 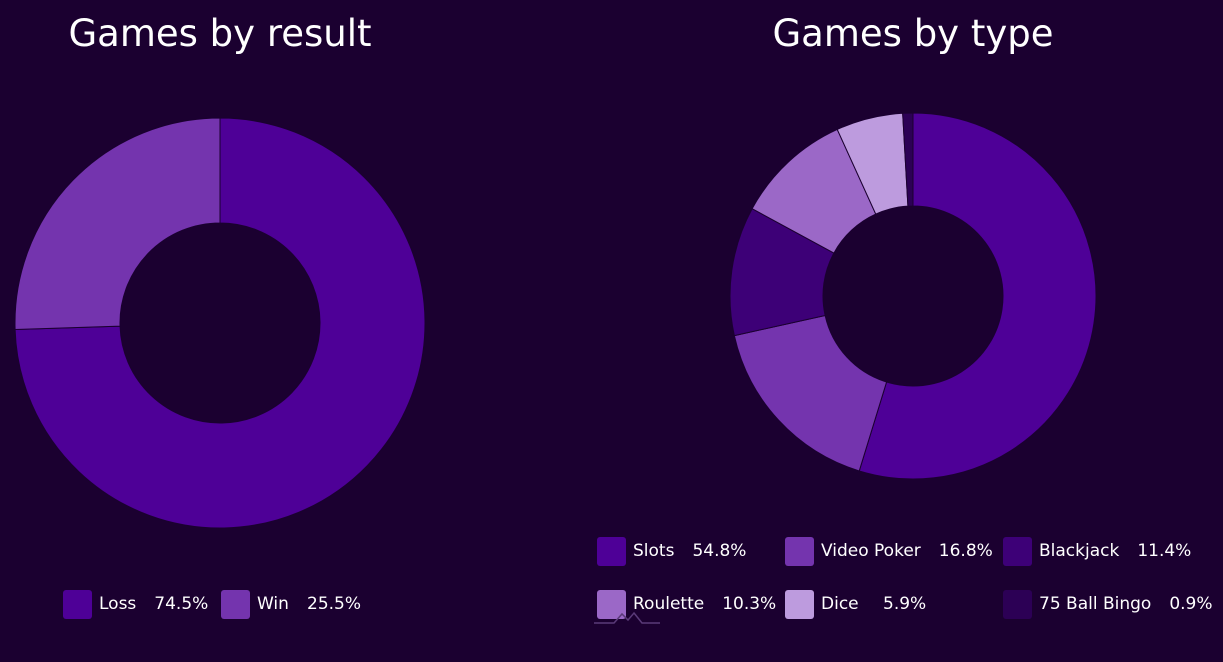 I want to click on slice-video-poker, so click(x=810, y=393).